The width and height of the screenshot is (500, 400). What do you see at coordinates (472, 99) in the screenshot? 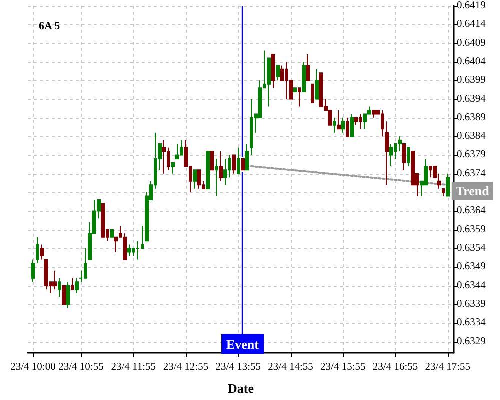
I see `y-tick-label: 0.6394` at bounding box center [472, 99].